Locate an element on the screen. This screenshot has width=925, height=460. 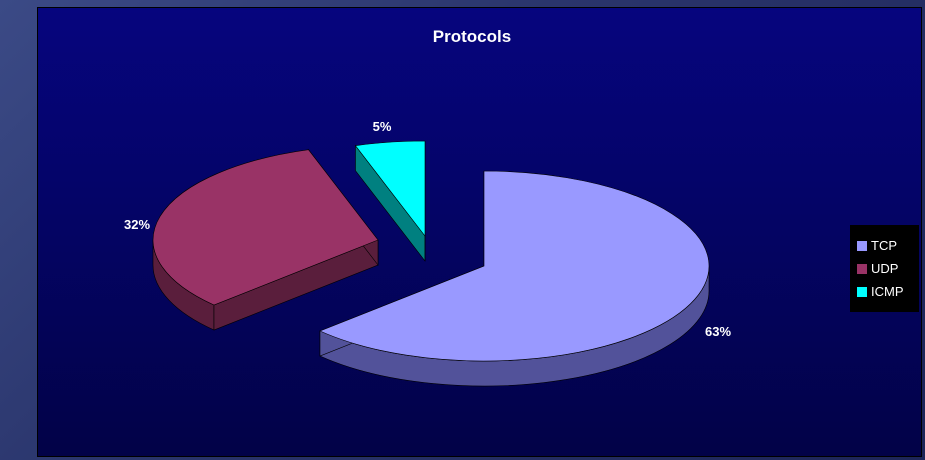
legend-label-udp: UDP is located at coordinates (885, 268).